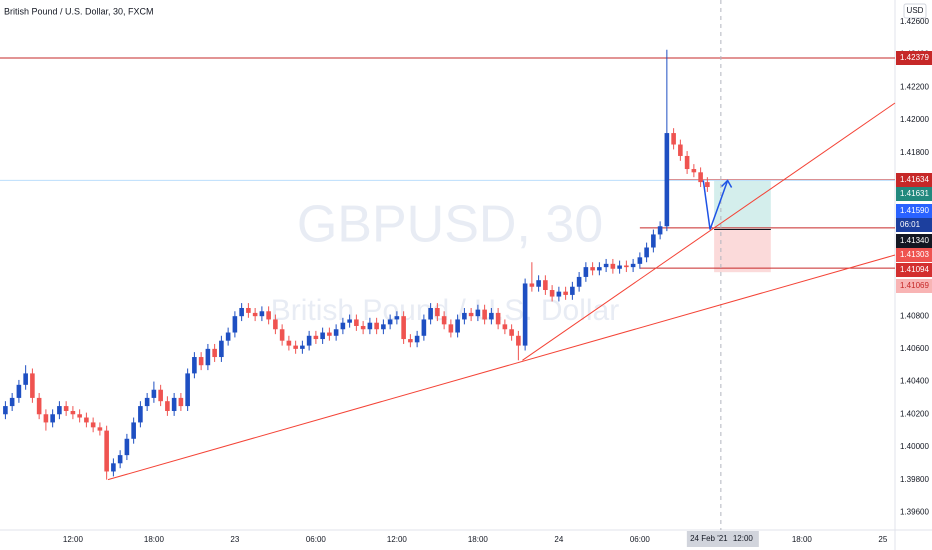 This screenshot has height=550, width=932. Describe the element at coordinates (743, 538) in the screenshot. I see `crosshair-time: 12:00` at that location.